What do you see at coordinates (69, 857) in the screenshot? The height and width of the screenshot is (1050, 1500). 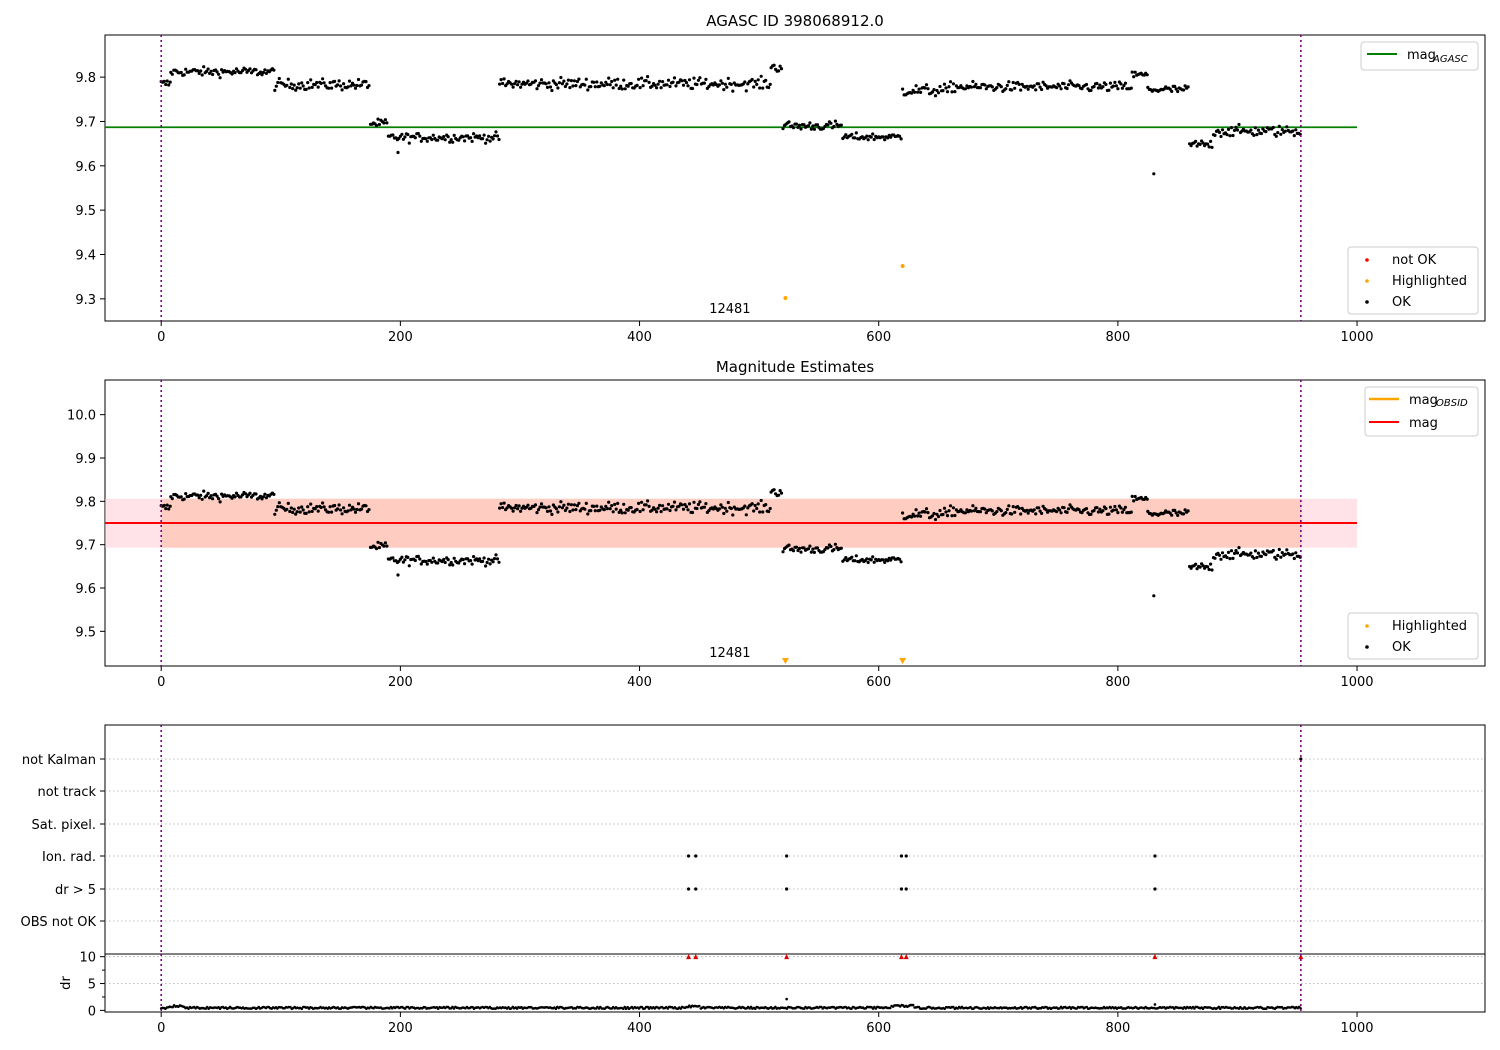 I see `flag-label: Ion. rad.` at bounding box center [69, 857].